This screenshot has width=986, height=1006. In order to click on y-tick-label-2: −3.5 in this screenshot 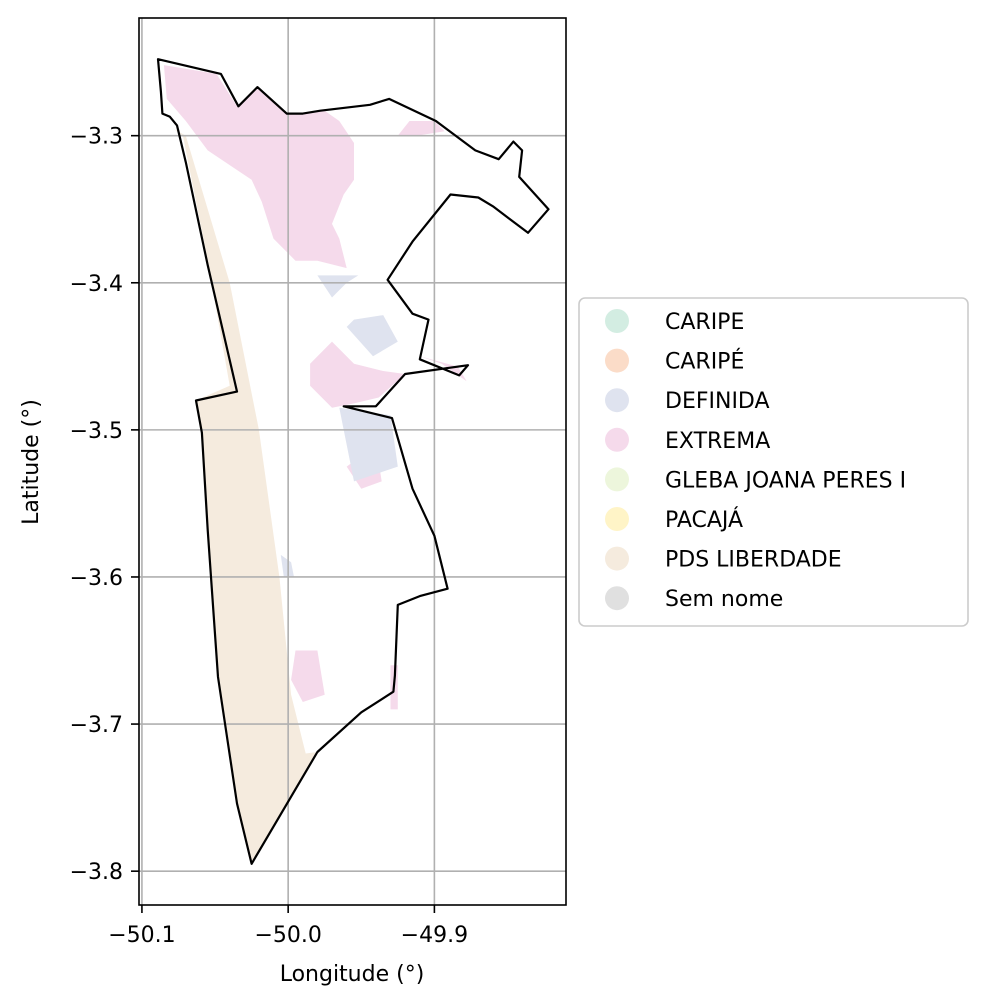, I will do `click(96, 431)`.